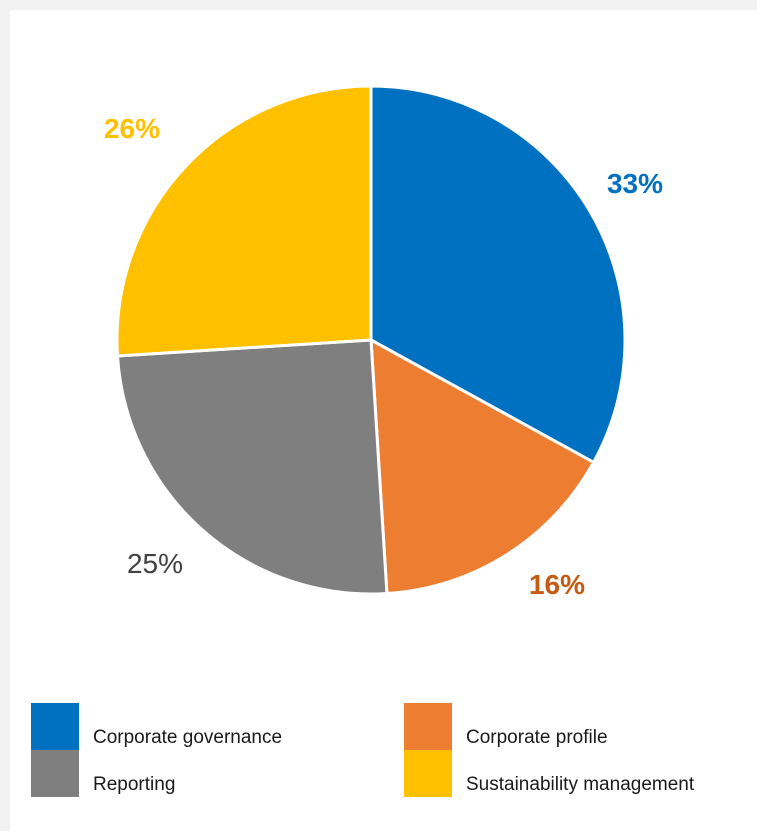 The width and height of the screenshot is (757, 831). What do you see at coordinates (537, 737) in the screenshot?
I see `legend-label-corporate-profile: Corporate profile` at bounding box center [537, 737].